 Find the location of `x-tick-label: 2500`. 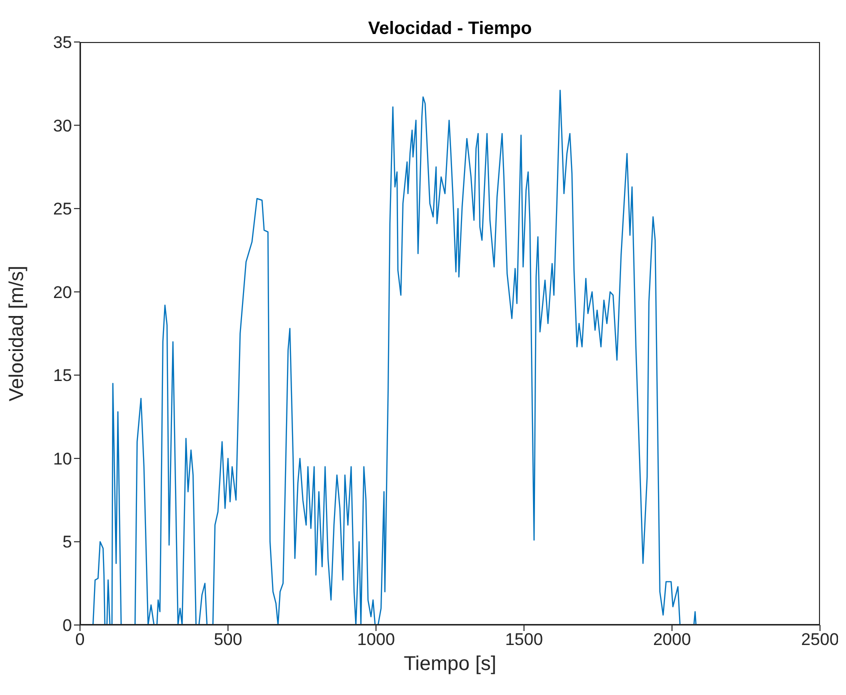

x-tick-label: 2500 is located at coordinates (820, 640).